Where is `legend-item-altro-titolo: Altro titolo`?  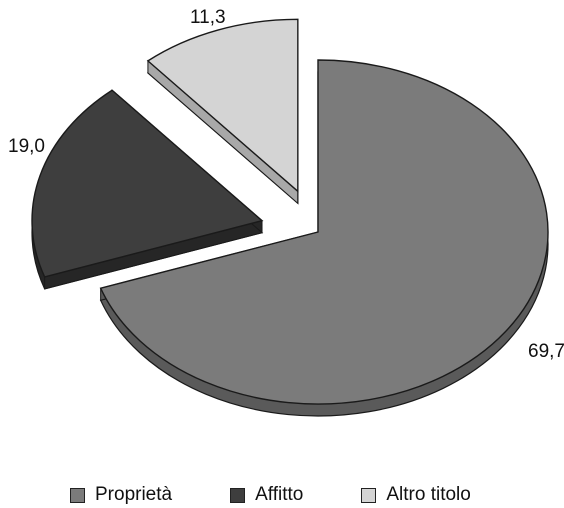
legend-item-altro-titolo: Altro titolo is located at coordinates (416, 495).